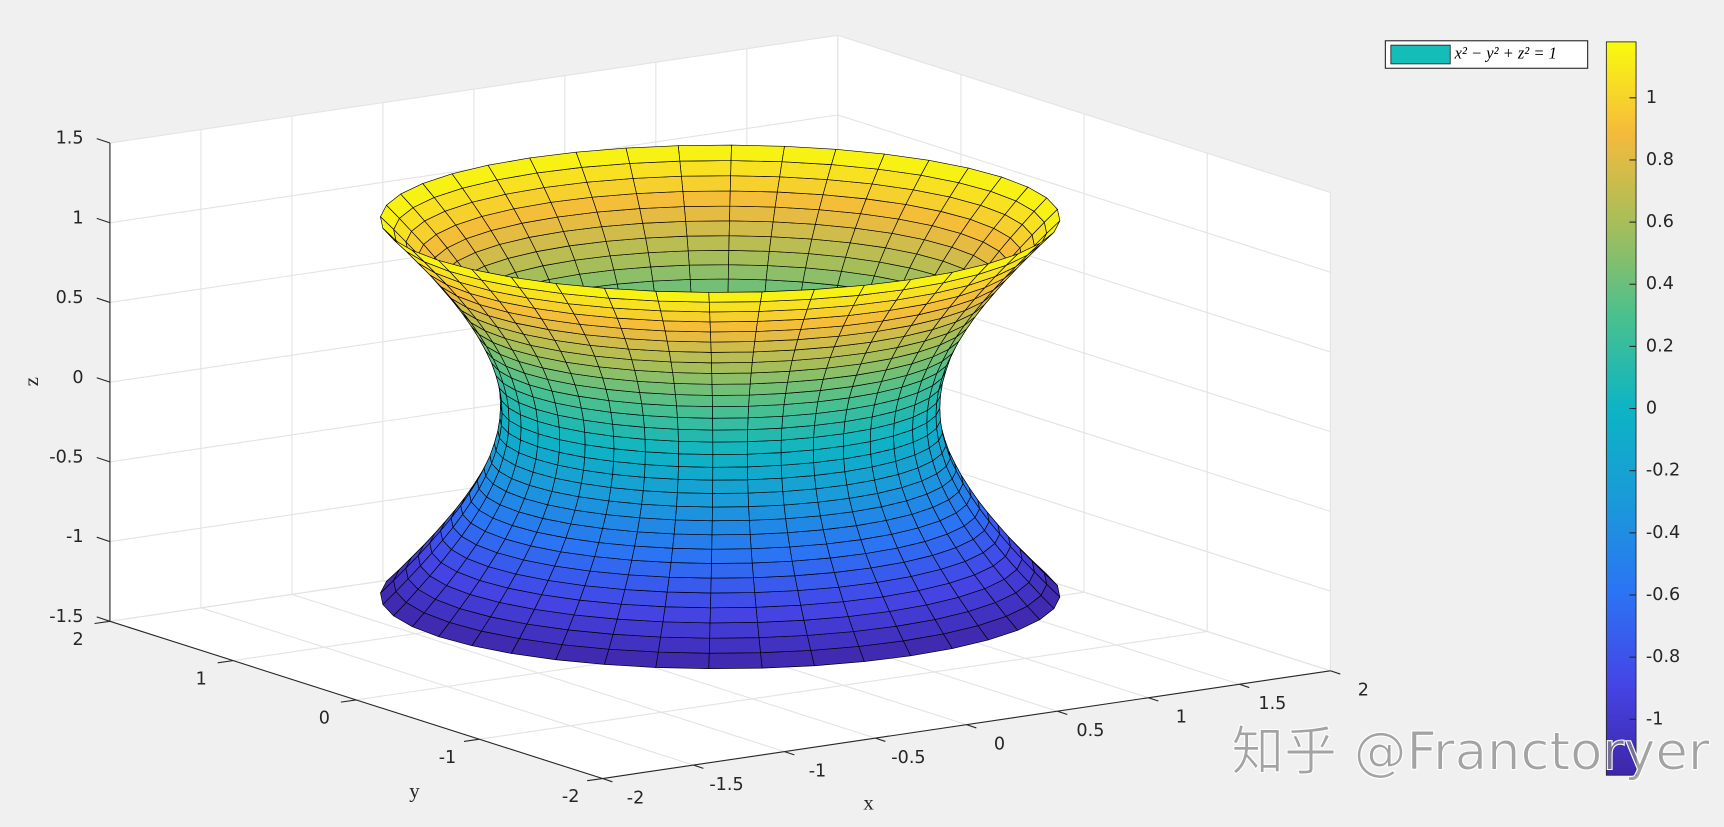 This screenshot has height=827, width=1724. Describe the element at coordinates (571, 797) in the screenshot. I see `y-tick-label: -2` at that location.